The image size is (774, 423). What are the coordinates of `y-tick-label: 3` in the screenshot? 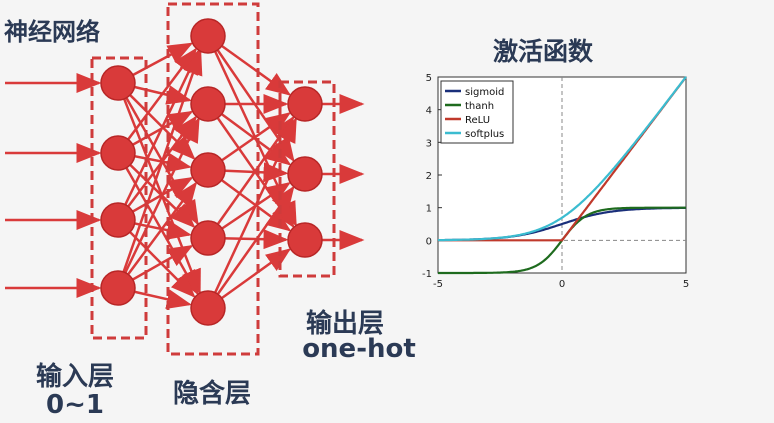 It's located at (429, 143).